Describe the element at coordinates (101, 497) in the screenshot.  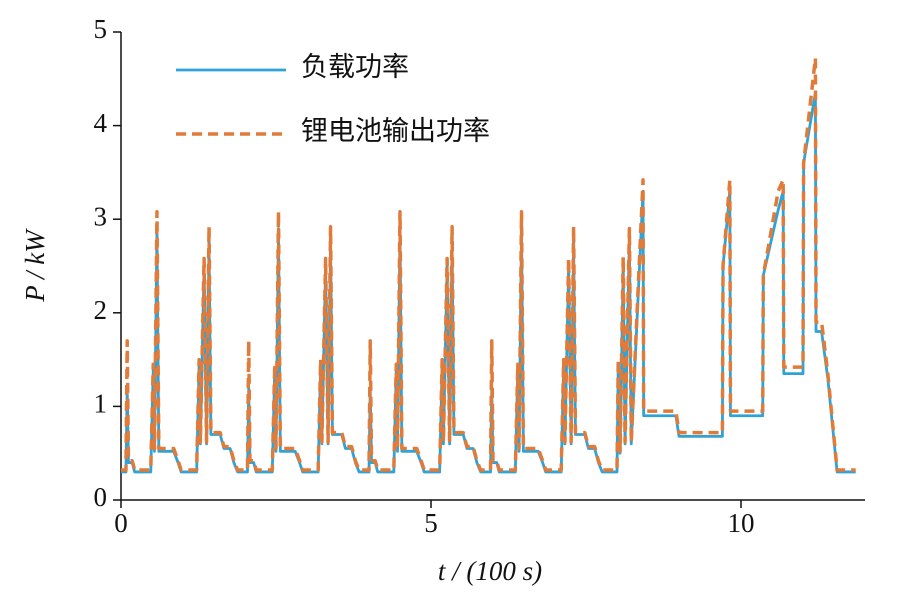
I see `y-tick-label: 0` at that location.